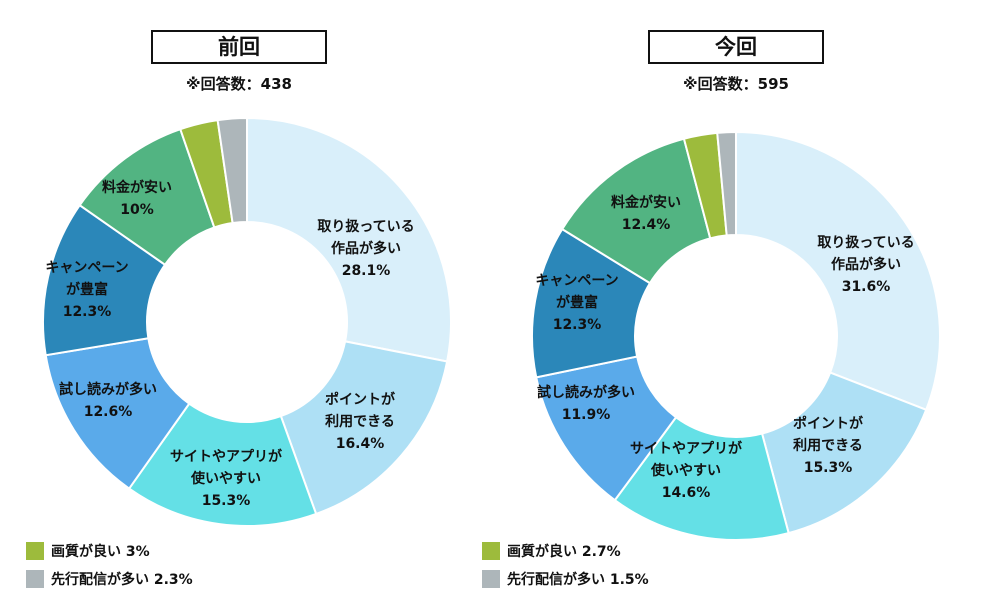 Image resolution: width=1000 pixels, height=600 pixels. I want to click on data-label: サイトやアプリが使いやすい 14.6%, so click(686, 470).